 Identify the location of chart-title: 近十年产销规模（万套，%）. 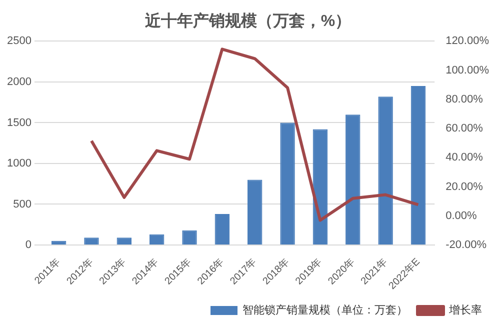
(248, 21).